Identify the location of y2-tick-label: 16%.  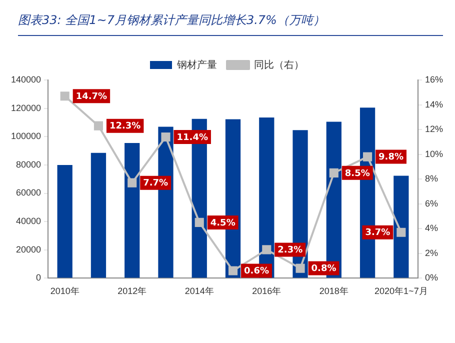
(433, 79).